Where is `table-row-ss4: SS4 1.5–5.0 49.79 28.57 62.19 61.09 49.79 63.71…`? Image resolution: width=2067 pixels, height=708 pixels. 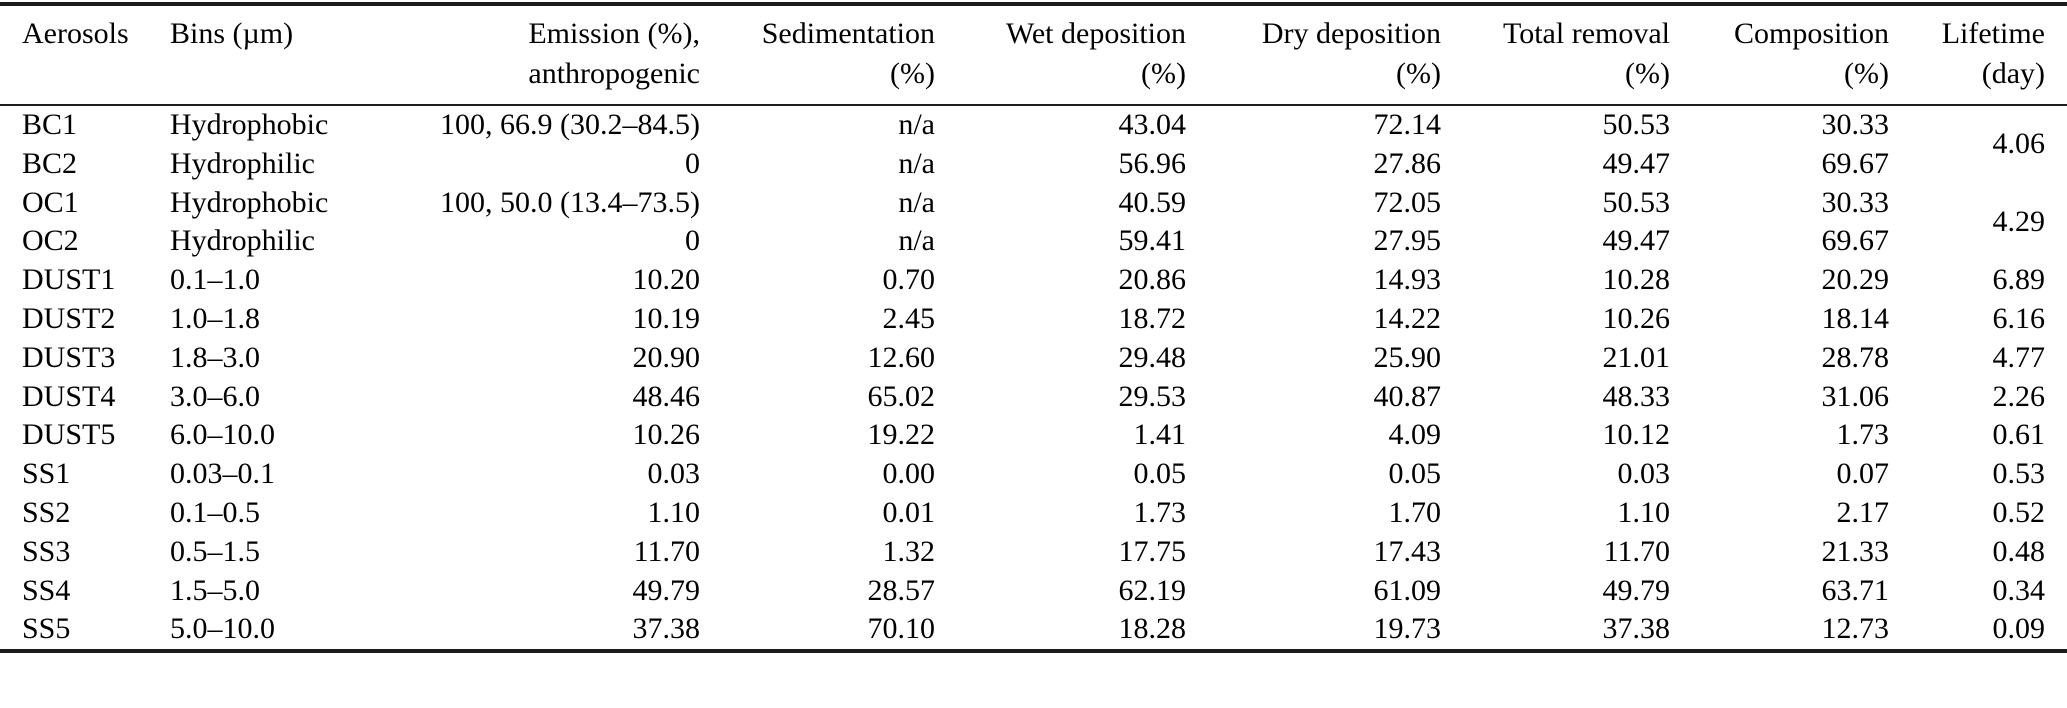 table-row-ss4: SS4 1.5–5.0 49.79 28.57 62.19 61.09 49.79 63.71… is located at coordinates (1033, 591).